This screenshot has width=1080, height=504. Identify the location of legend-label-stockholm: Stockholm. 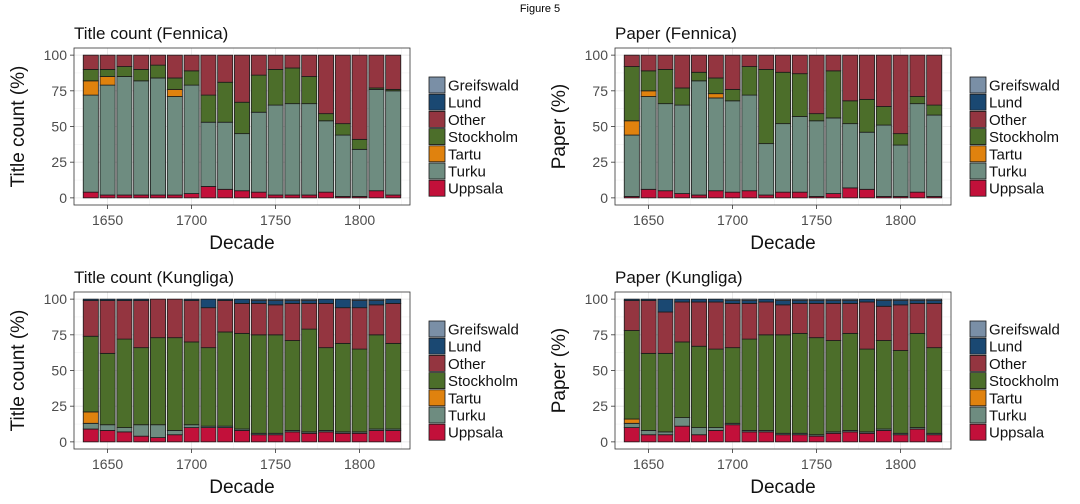
(1024, 137).